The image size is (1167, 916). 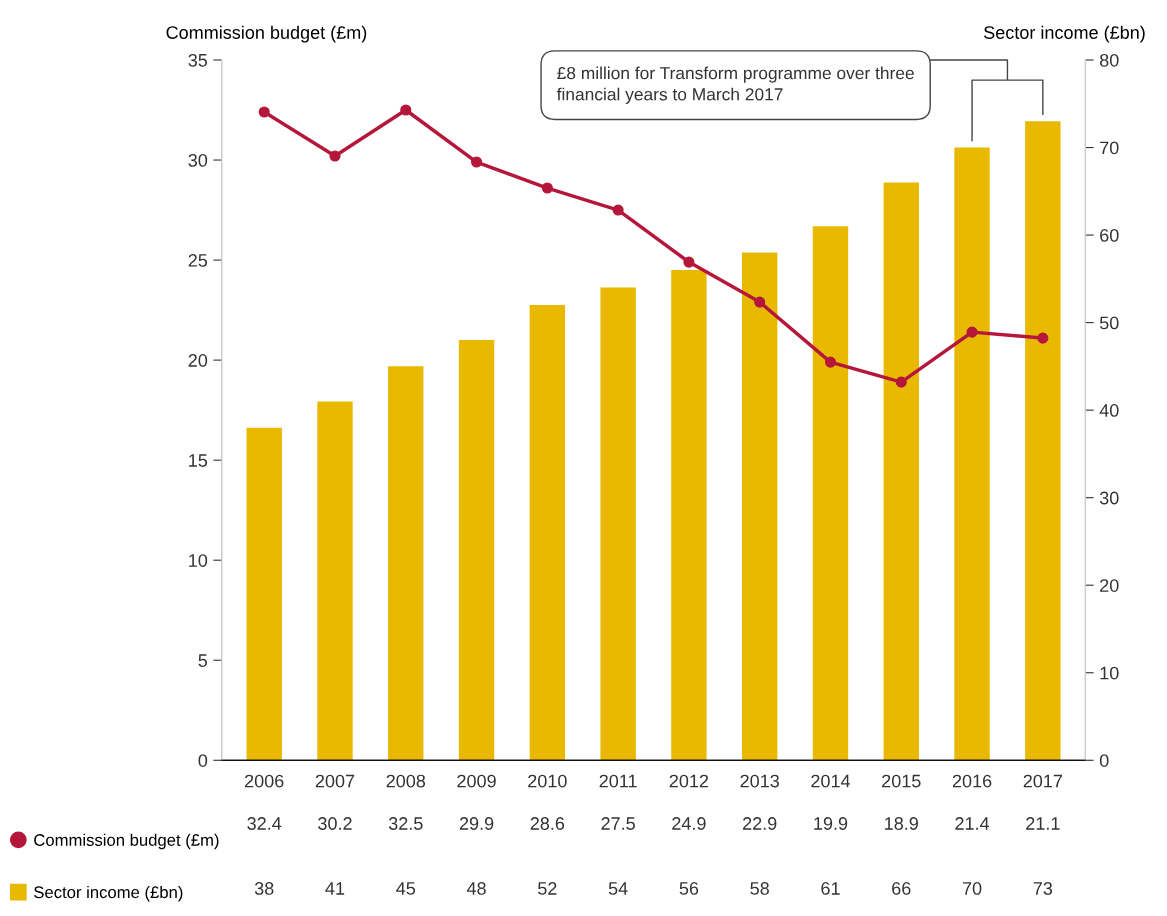 What do you see at coordinates (476, 781) in the screenshot?
I see `x-tick-label: 2009` at bounding box center [476, 781].